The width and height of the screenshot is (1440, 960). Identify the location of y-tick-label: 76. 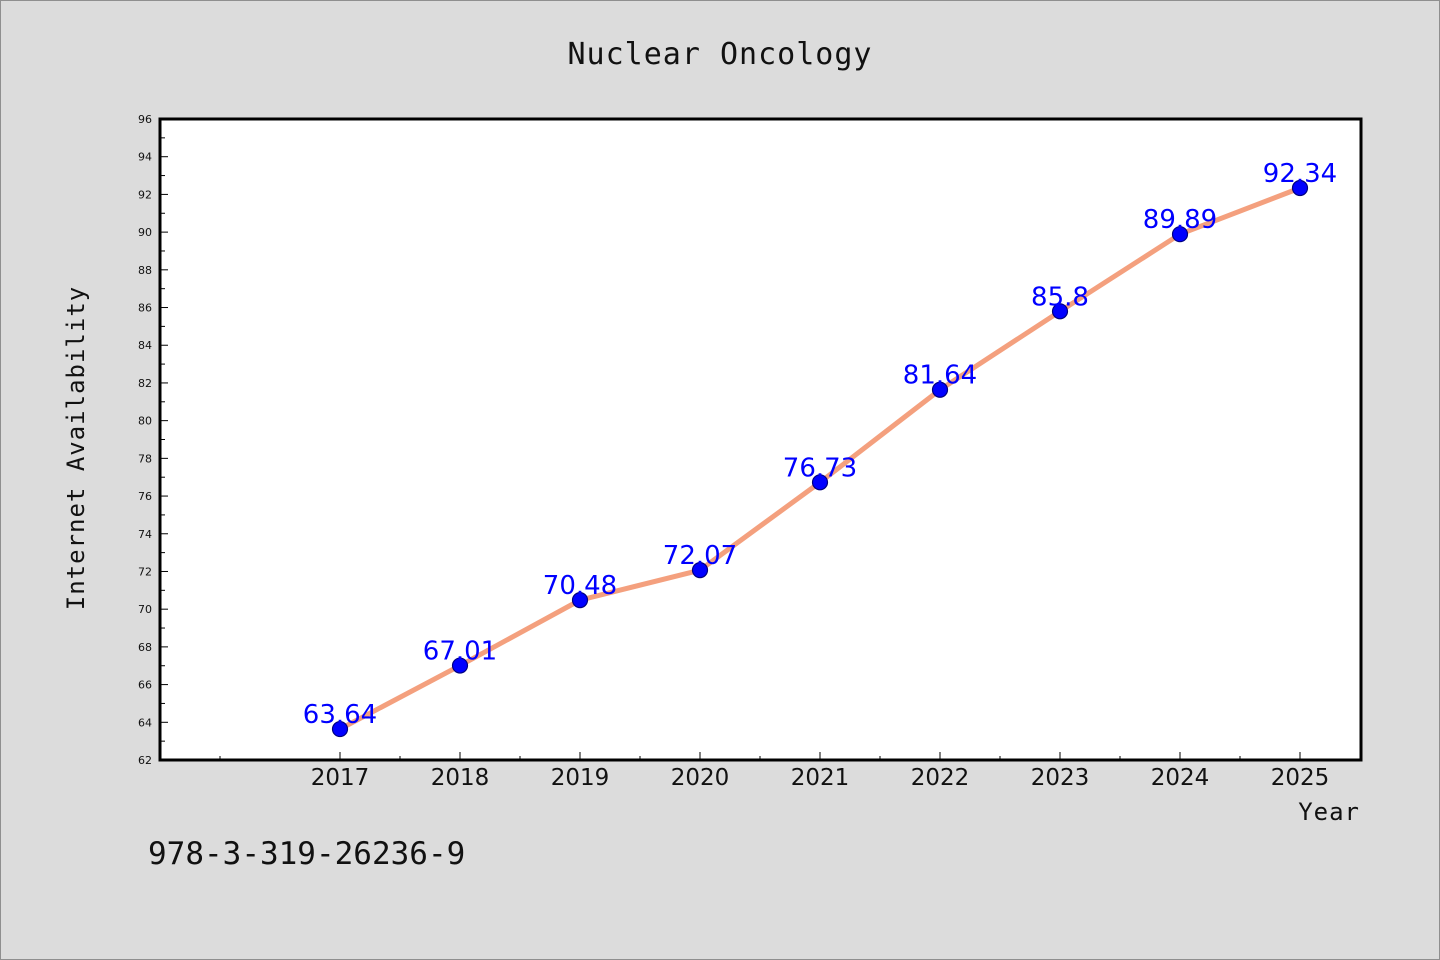
(145, 496).